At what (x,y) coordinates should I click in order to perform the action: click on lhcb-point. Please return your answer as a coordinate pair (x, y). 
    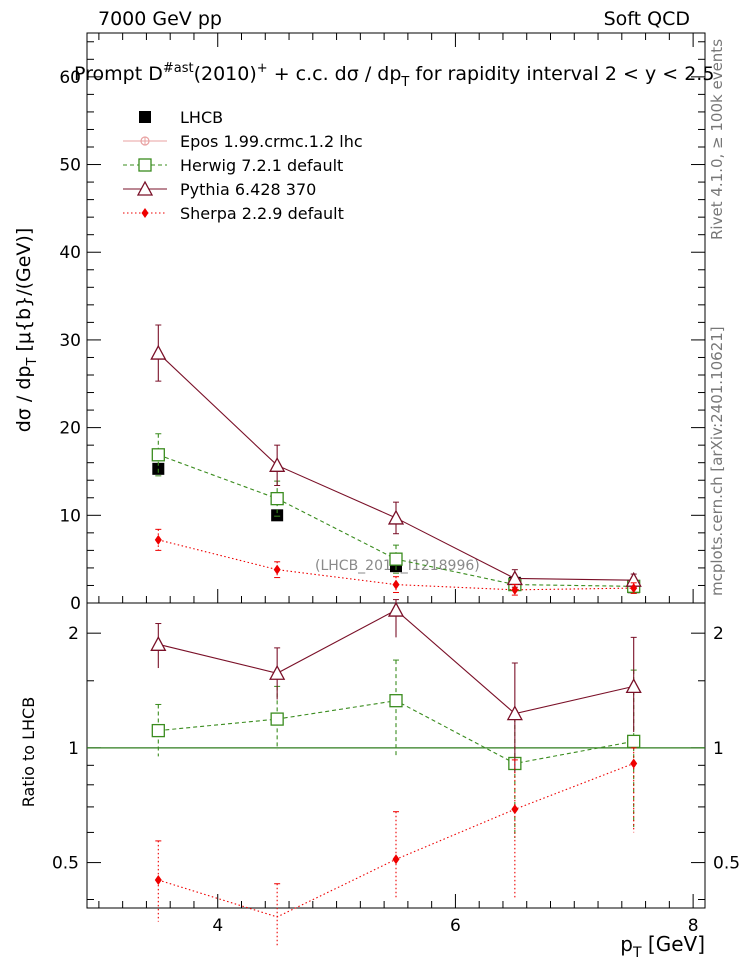
    Looking at the image, I should click on (277, 515).